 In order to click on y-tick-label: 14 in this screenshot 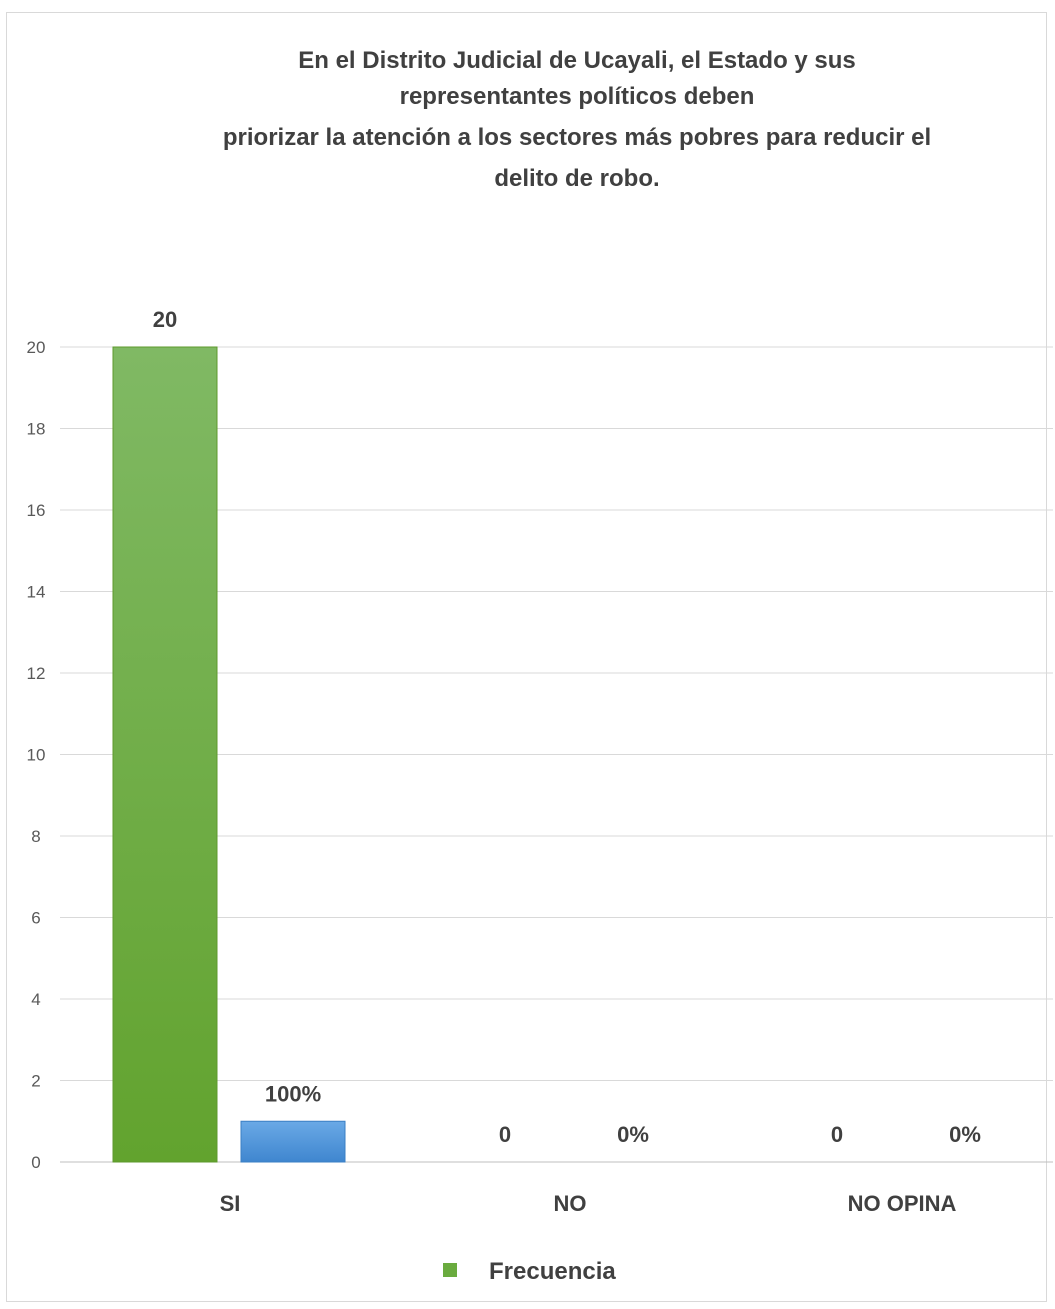, I will do `click(36, 592)`.